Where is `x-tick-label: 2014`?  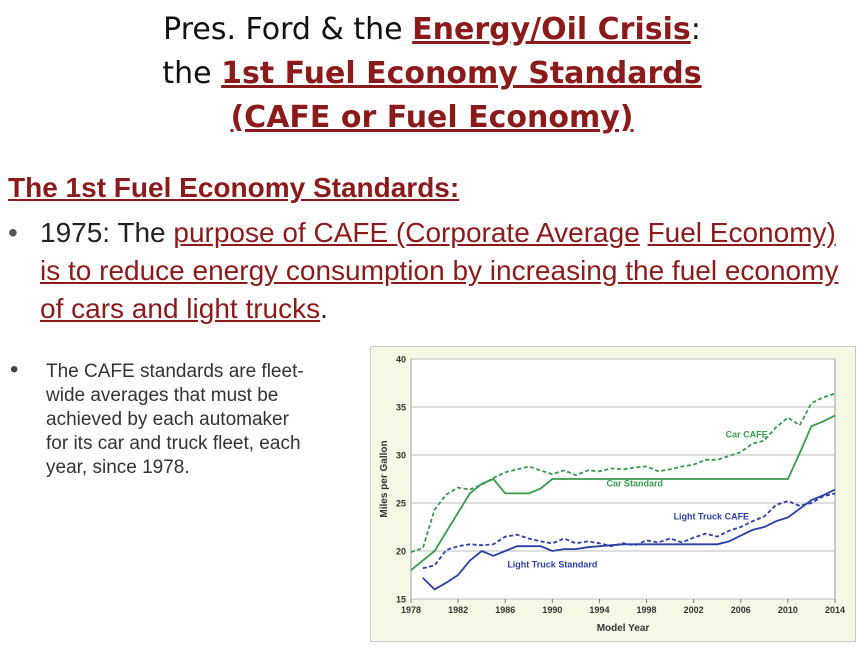 x-tick-label: 2014 is located at coordinates (835, 610).